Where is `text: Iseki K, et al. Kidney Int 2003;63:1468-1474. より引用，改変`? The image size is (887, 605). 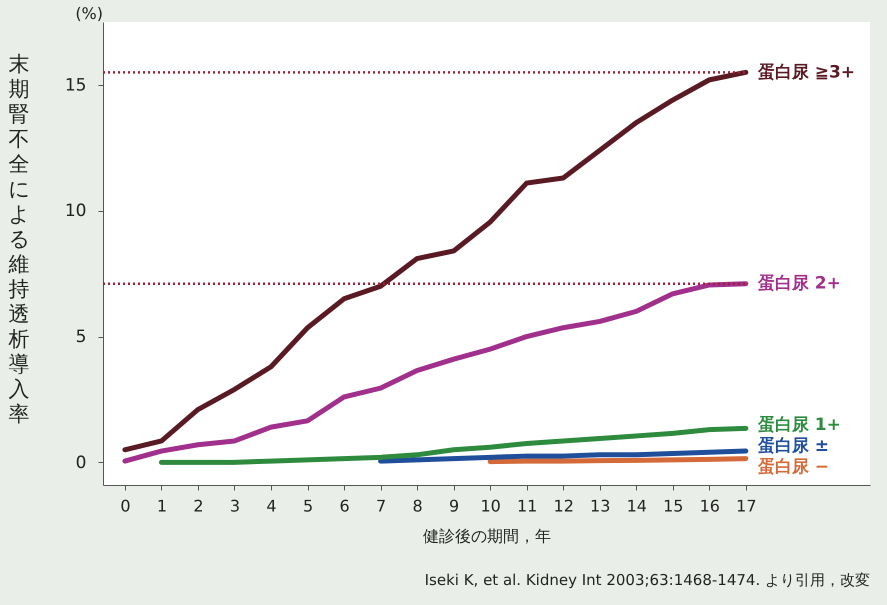
text: Iseki K, et al. Kidney Int 2003;63:1468-1474. より引用，改変 is located at coordinates (647, 580).